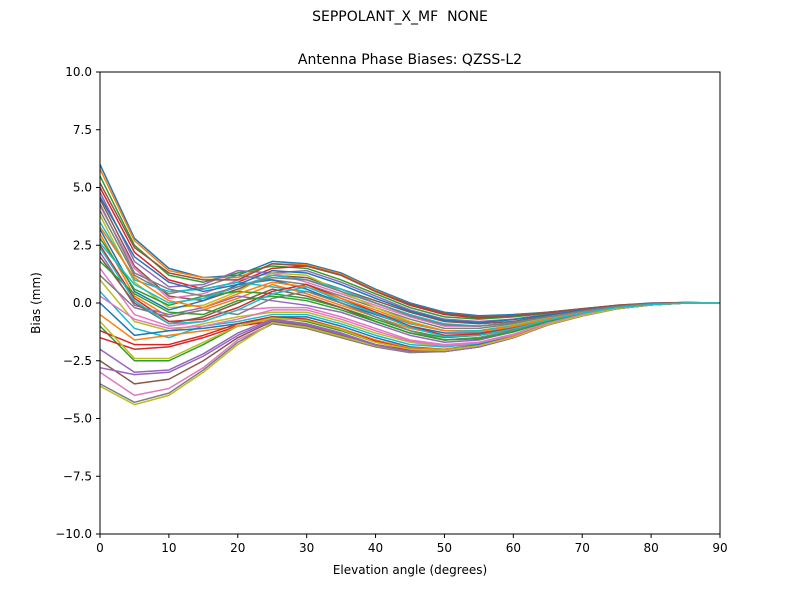  Describe the element at coordinates (375, 548) in the screenshot. I see `x-tick-label: 40` at that location.